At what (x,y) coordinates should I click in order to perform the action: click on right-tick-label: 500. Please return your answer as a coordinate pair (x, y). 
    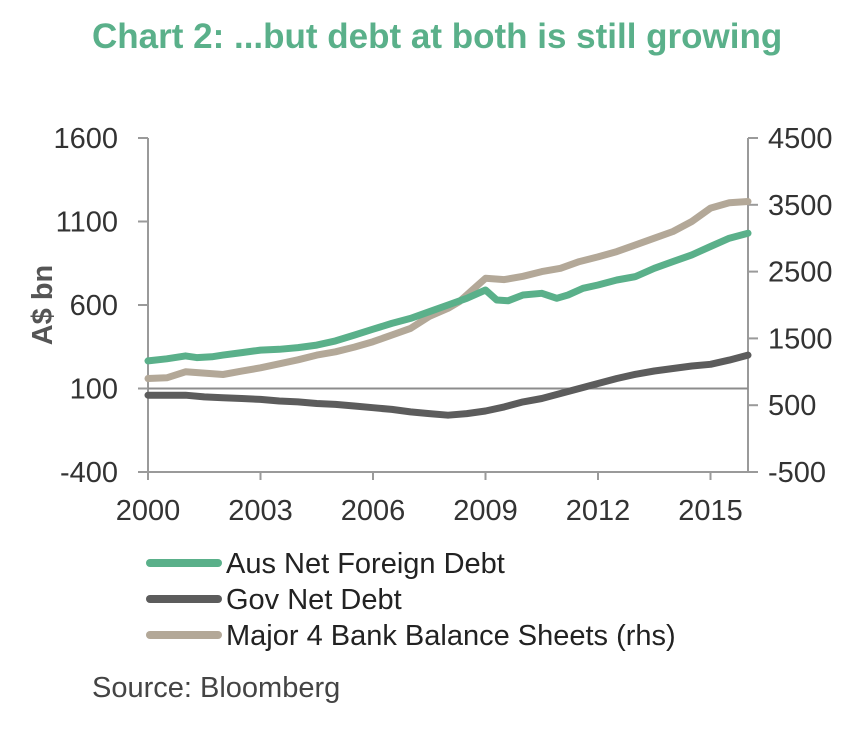
    Looking at the image, I should click on (792, 406).